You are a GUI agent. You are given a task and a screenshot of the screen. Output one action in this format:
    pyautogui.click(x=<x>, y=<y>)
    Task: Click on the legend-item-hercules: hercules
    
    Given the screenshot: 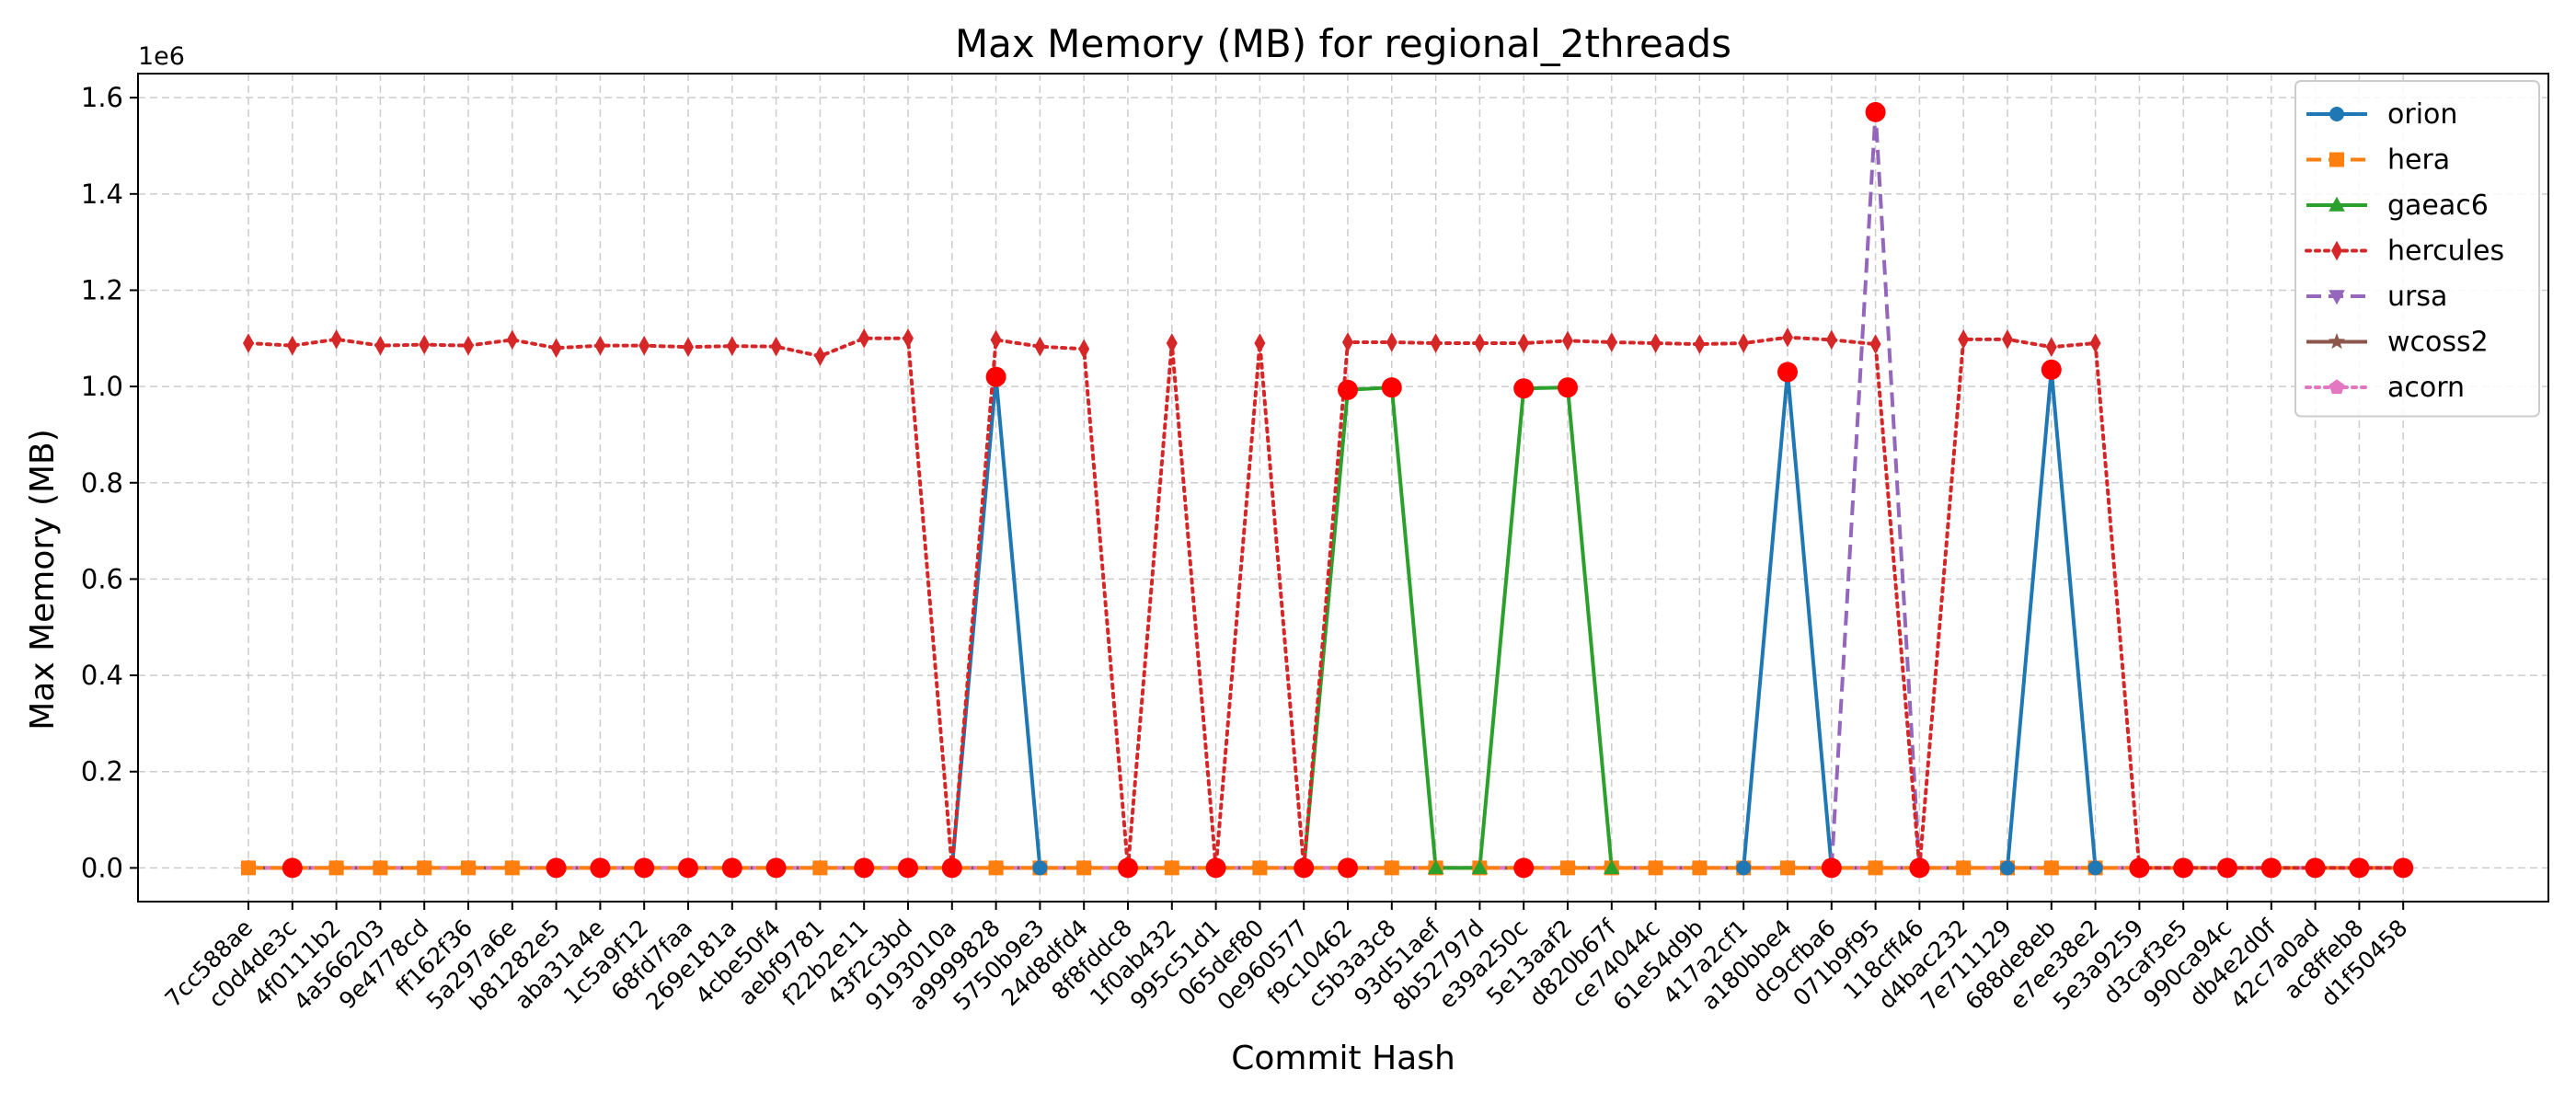 What is the action you would take?
    pyautogui.click(x=2404, y=252)
    